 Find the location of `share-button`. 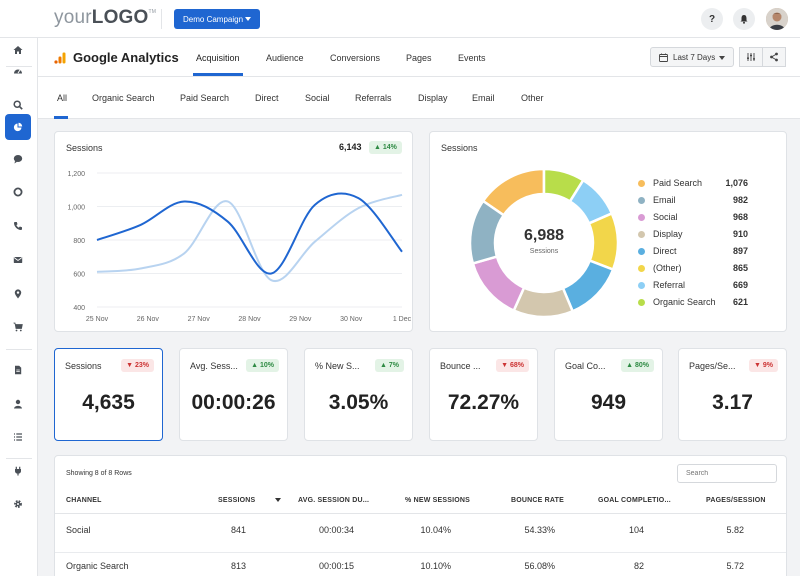

share-button is located at coordinates (774, 57).